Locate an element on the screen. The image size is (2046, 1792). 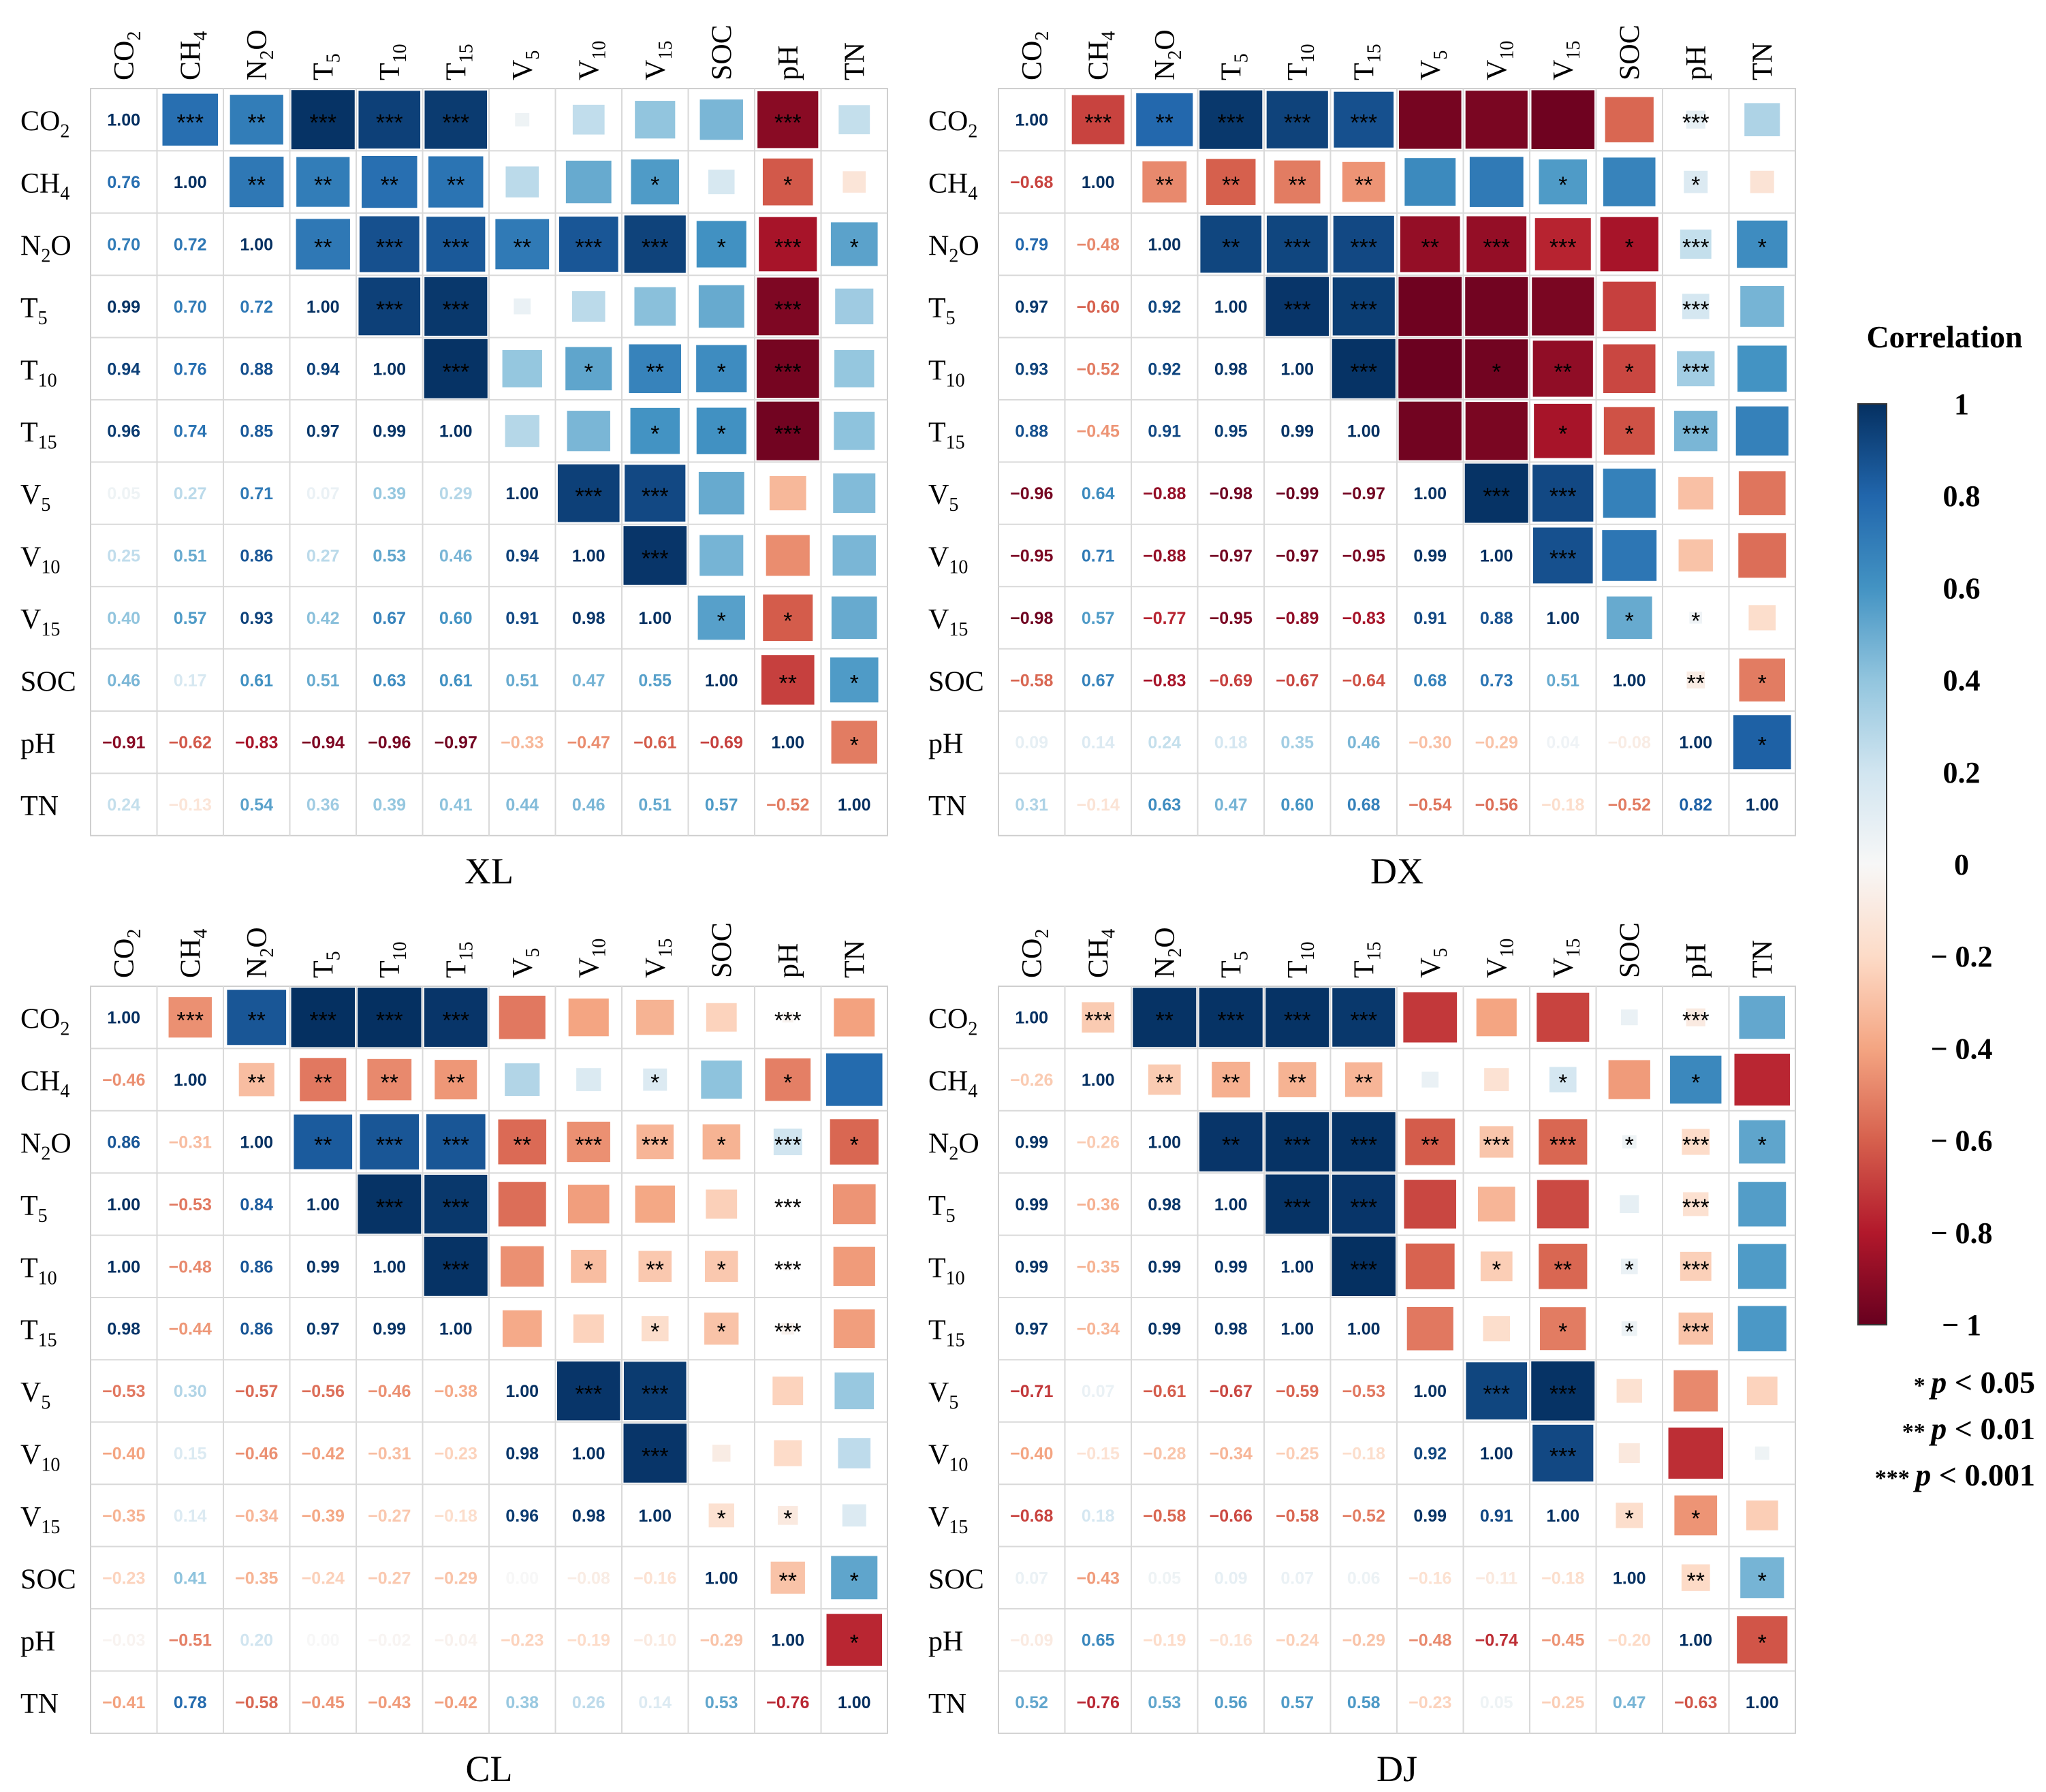
corr-value: −0.35 is located at coordinates (256, 1578).